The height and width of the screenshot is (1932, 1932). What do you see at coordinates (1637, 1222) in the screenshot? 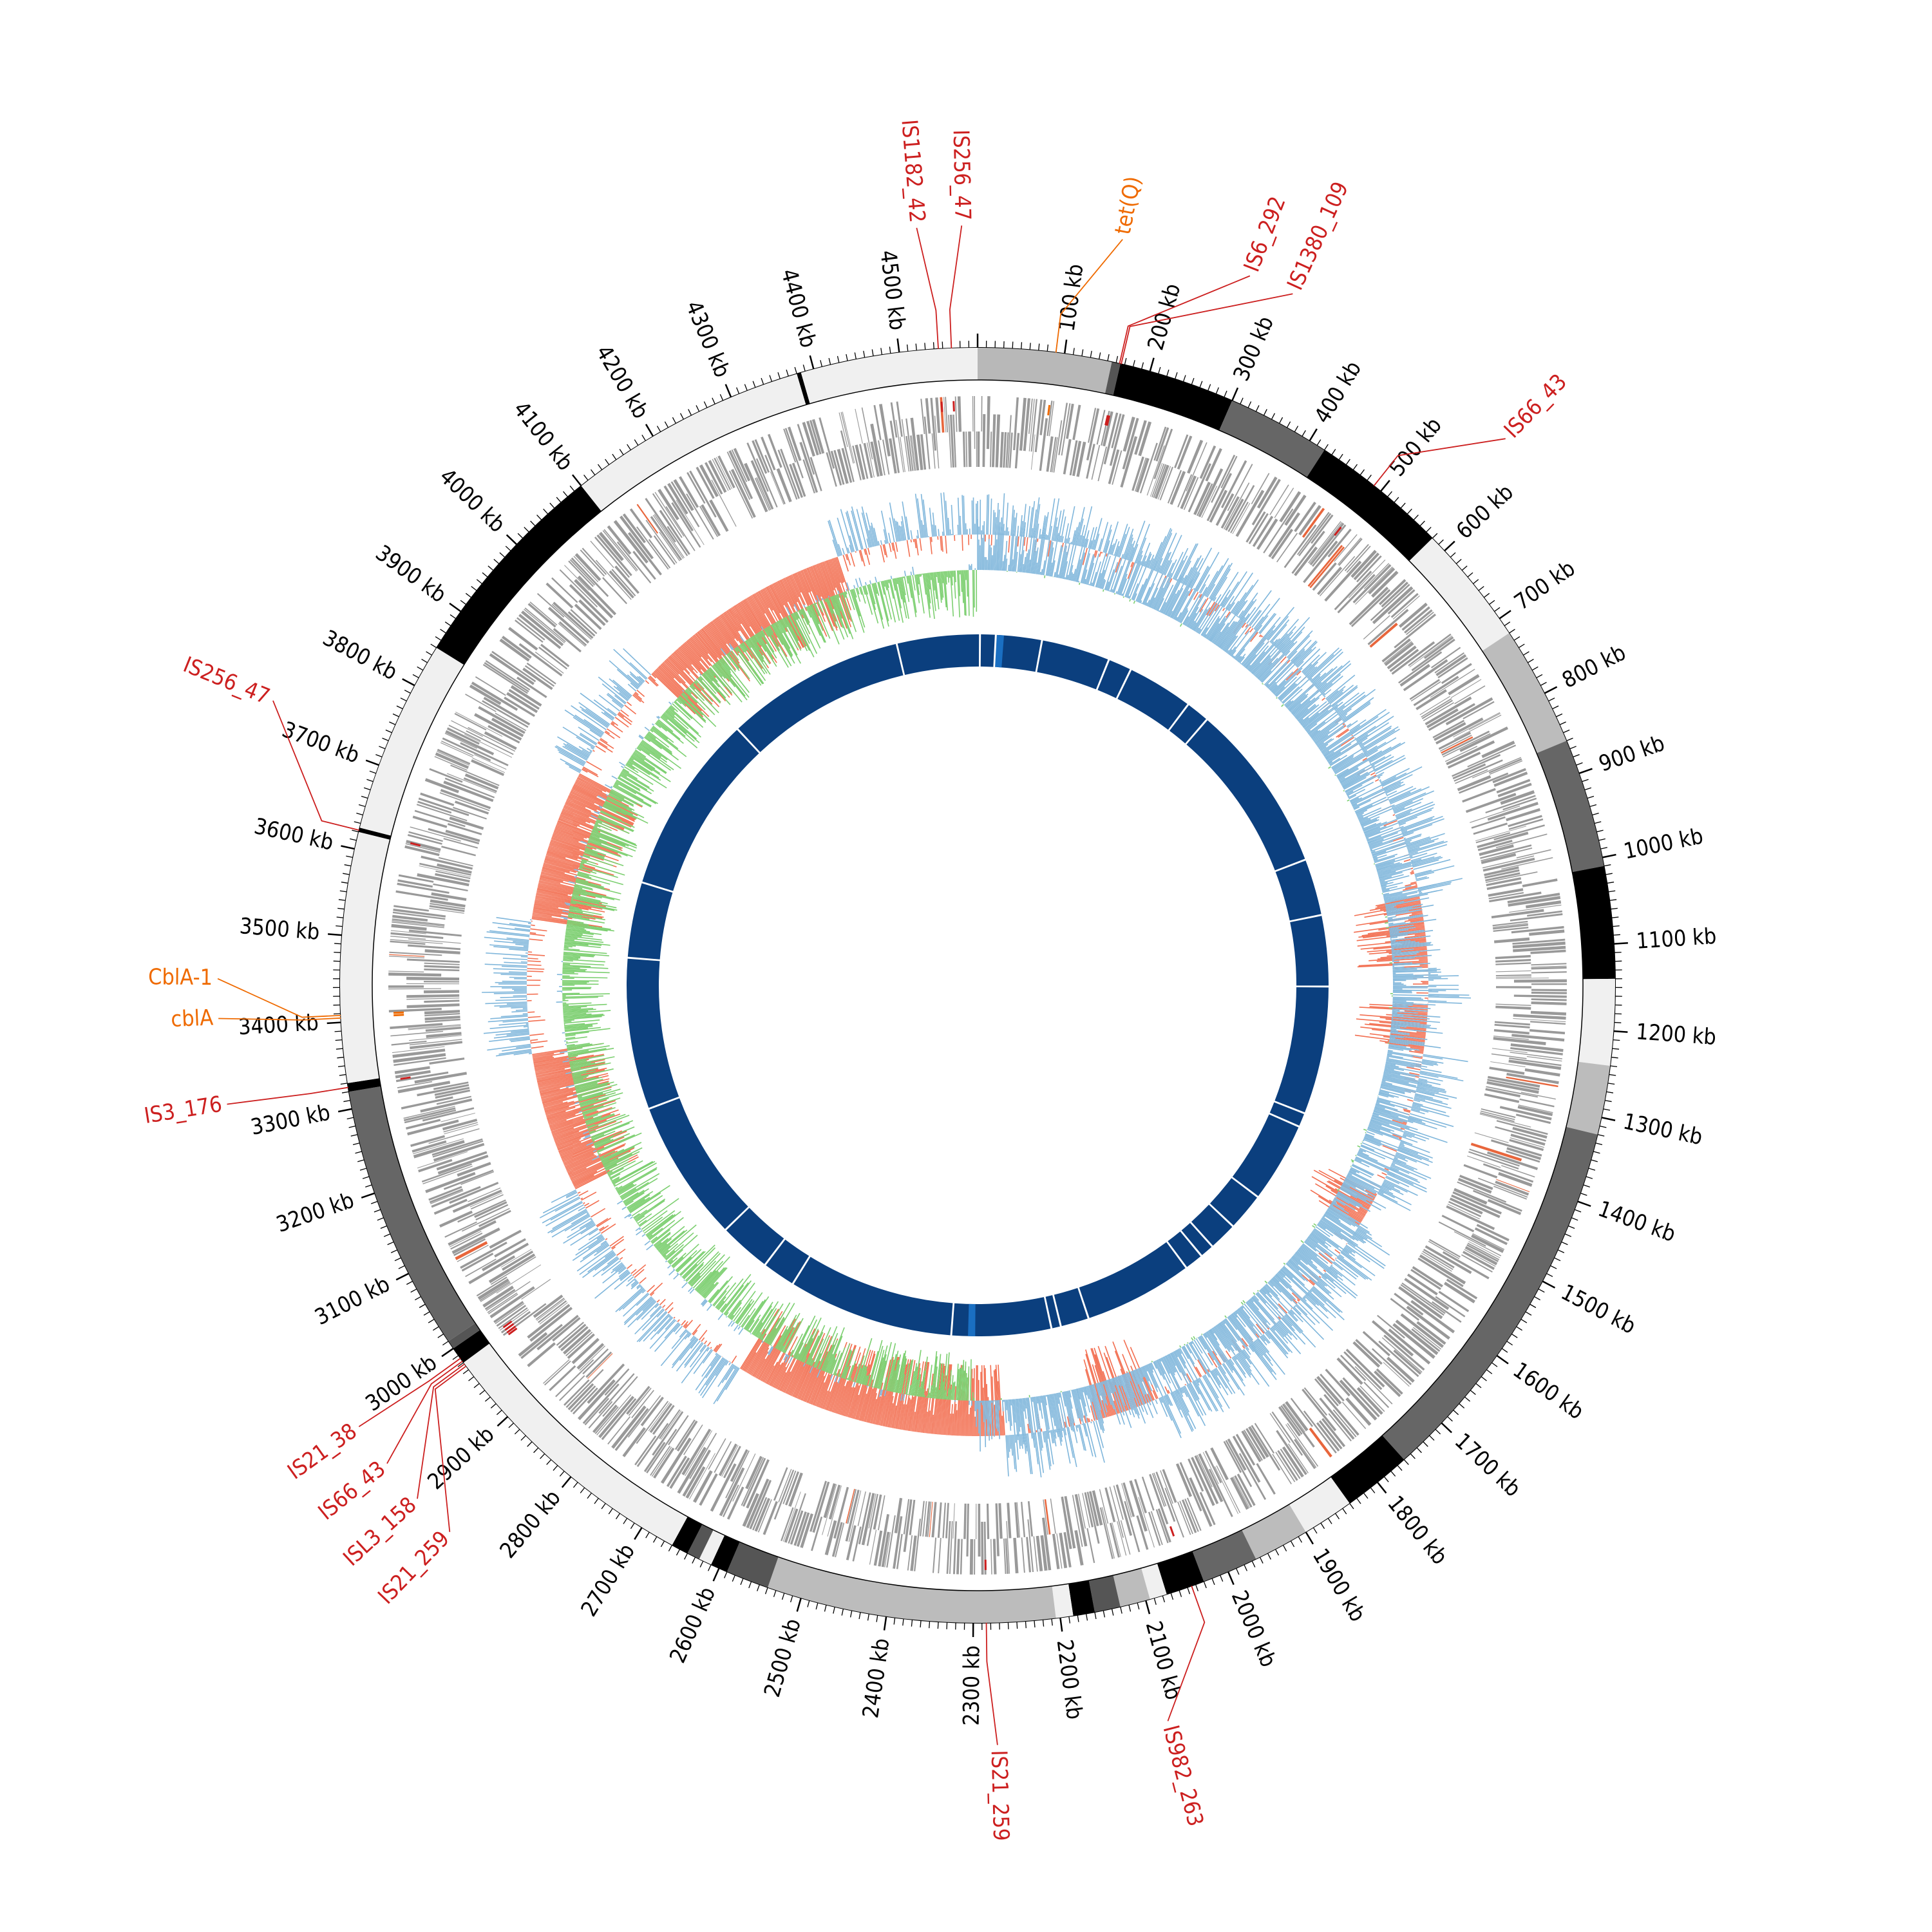
I see `tick-label: 1400 kb` at bounding box center [1637, 1222].